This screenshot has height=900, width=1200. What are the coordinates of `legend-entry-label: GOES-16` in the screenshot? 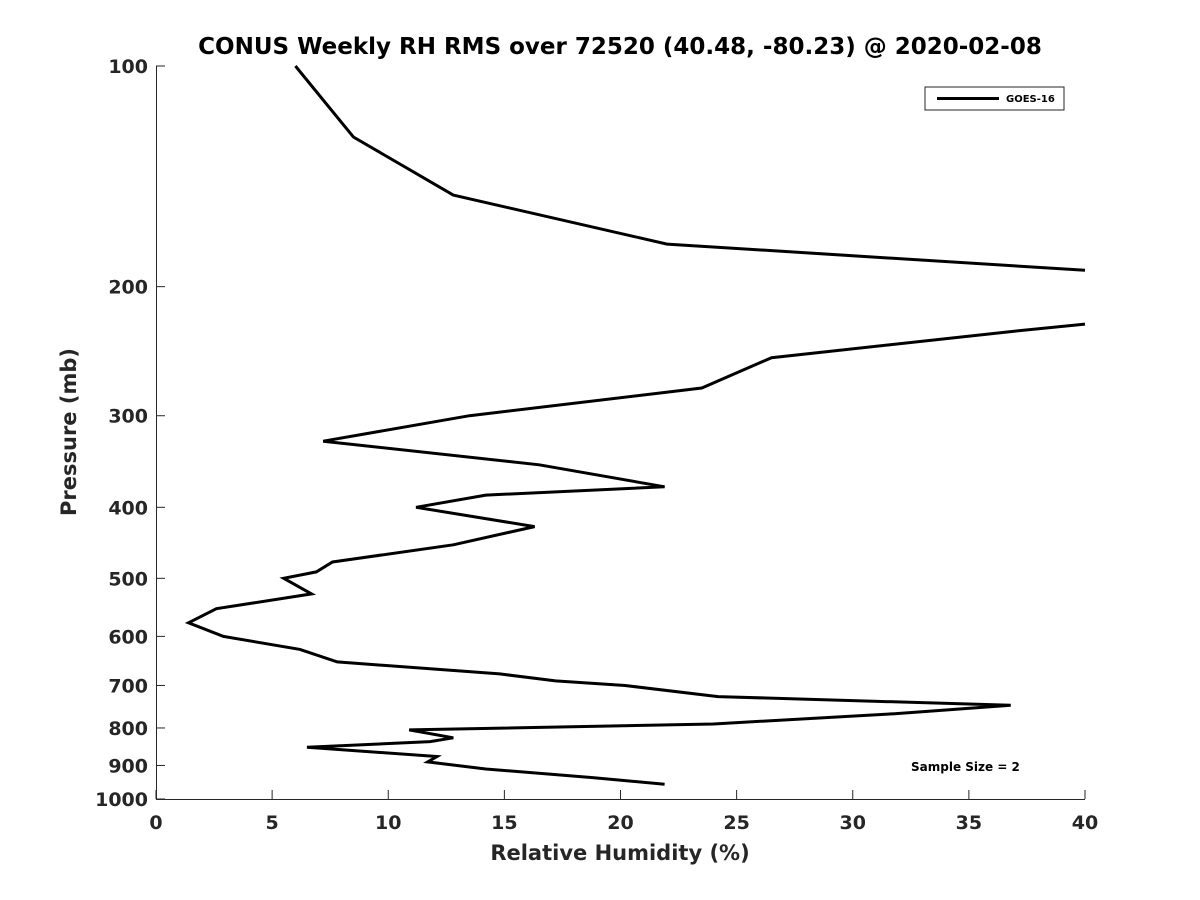 It's located at (1030, 99).